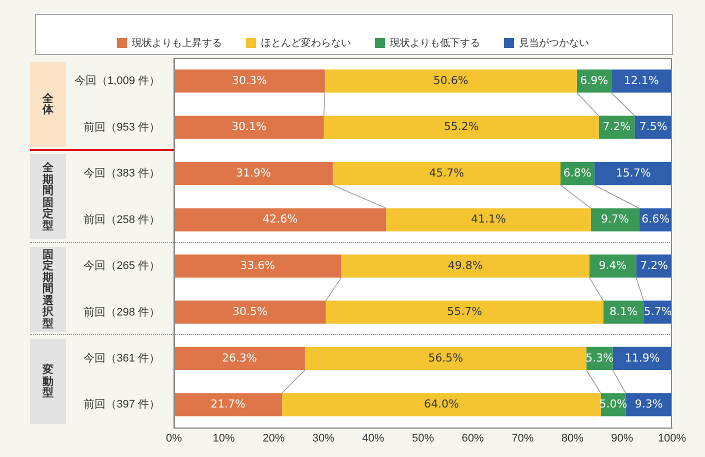 This screenshot has width=705, height=457. What do you see at coordinates (473, 438) in the screenshot?
I see `x-tick-label: 60%` at bounding box center [473, 438].